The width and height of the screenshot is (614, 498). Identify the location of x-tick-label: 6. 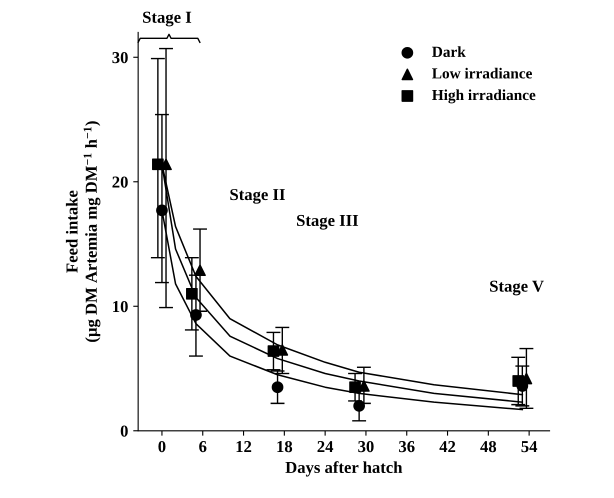
(202, 446).